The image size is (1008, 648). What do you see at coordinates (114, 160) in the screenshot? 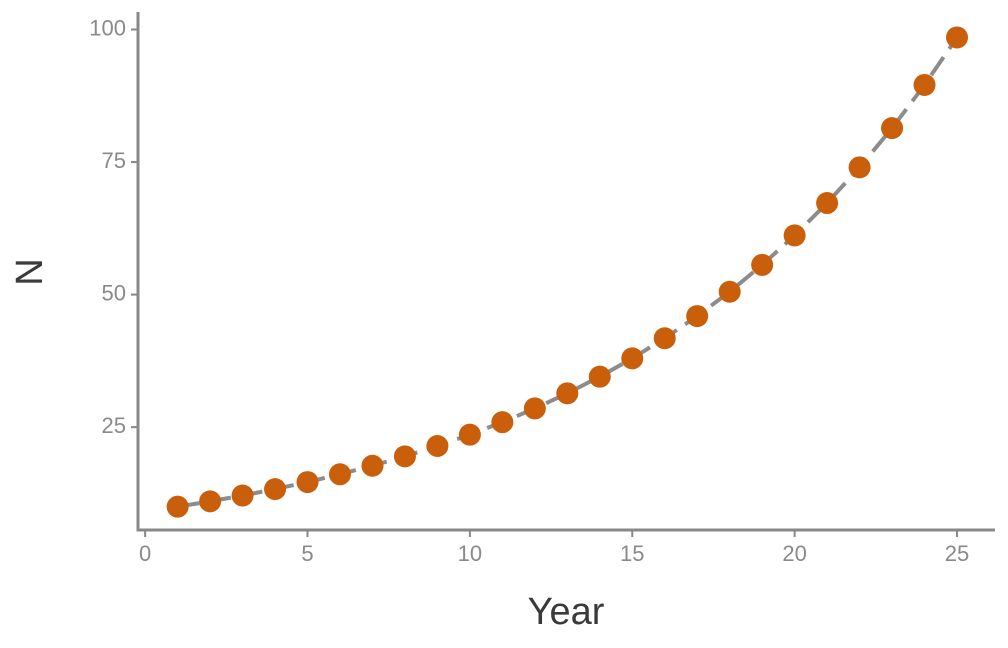
I see `y-tick-label: 75` at bounding box center [114, 160].